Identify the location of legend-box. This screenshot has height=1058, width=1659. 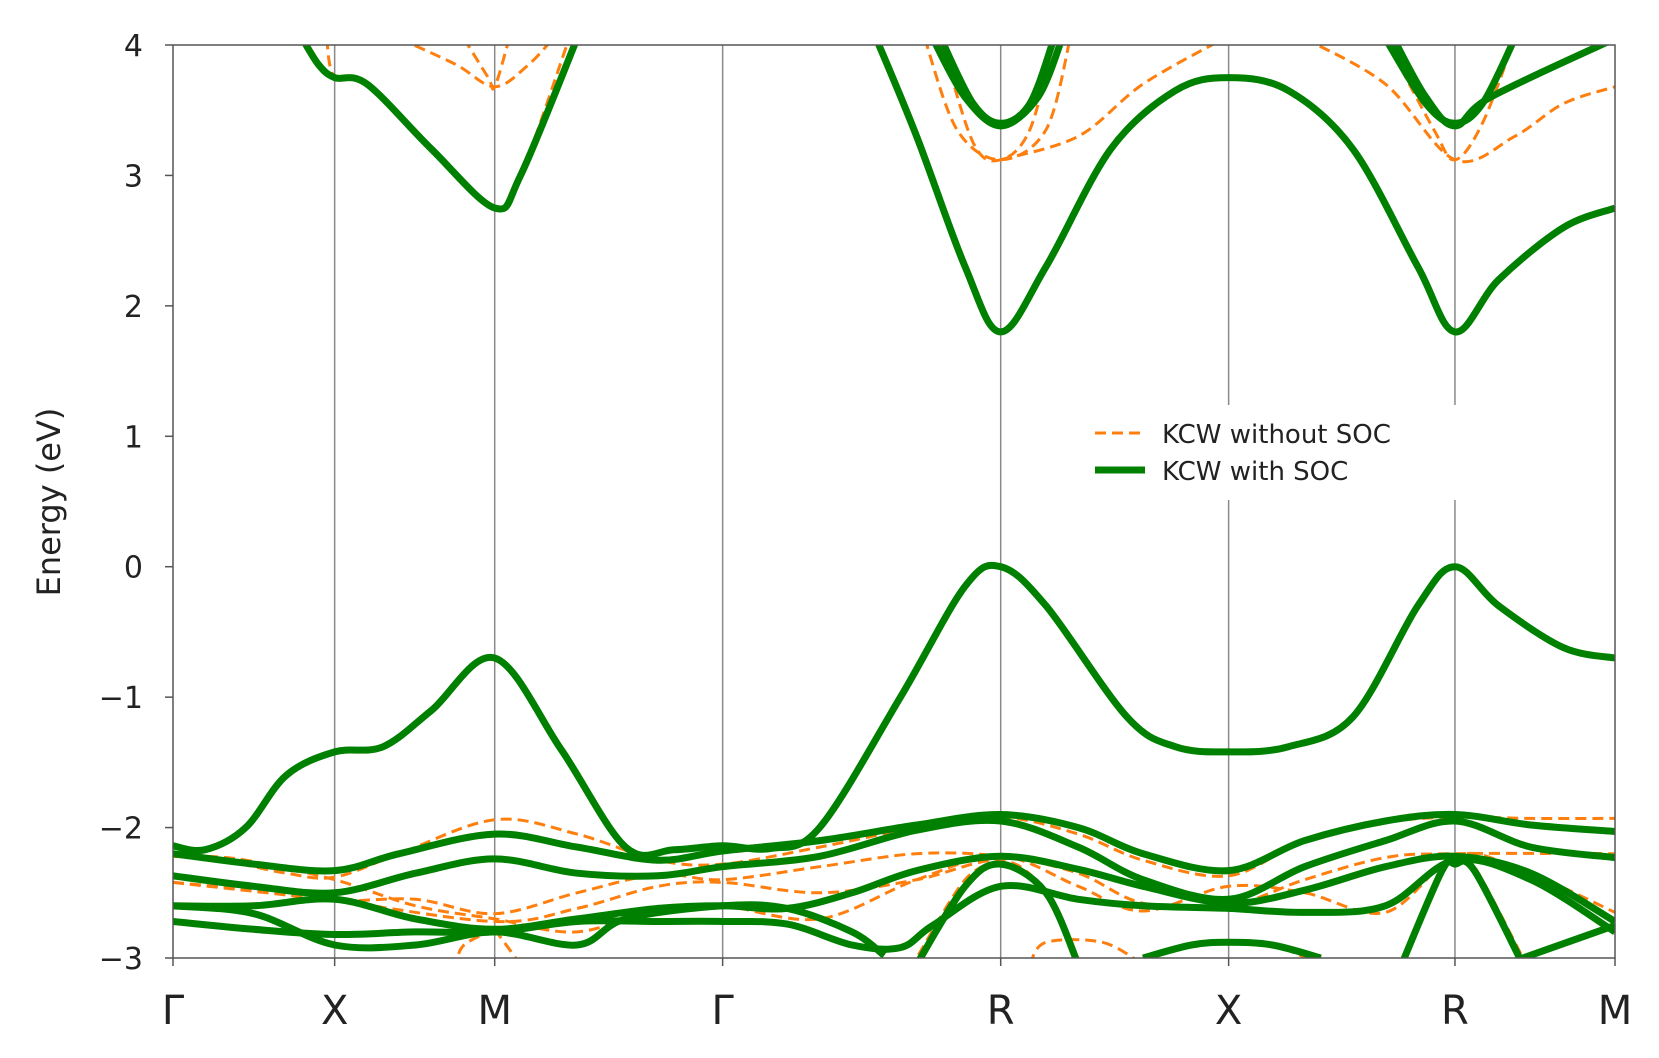
(1275, 452).